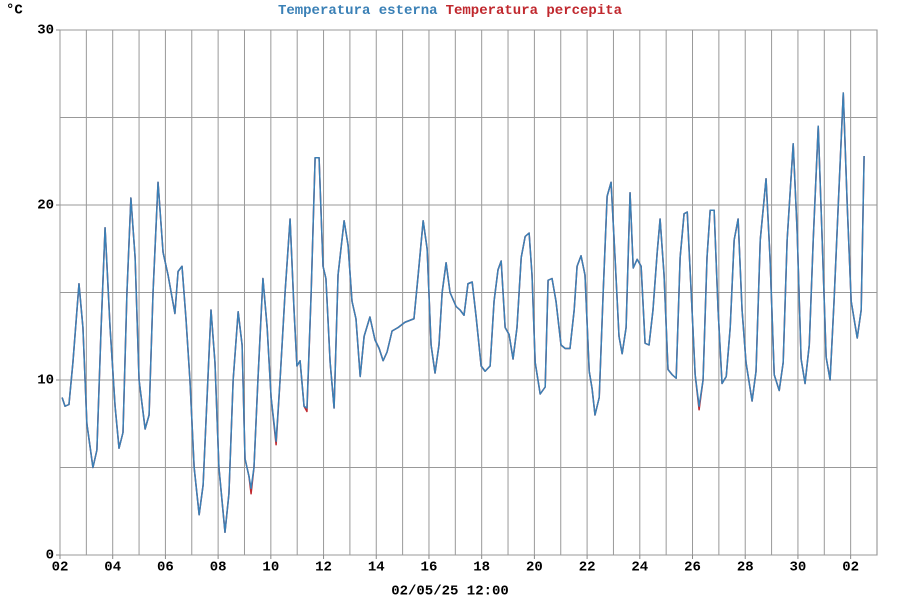 Image resolution: width=900 pixels, height=600 pixels. Describe the element at coordinates (323, 568) in the screenshot. I see `x-tick-label: 12` at that location.